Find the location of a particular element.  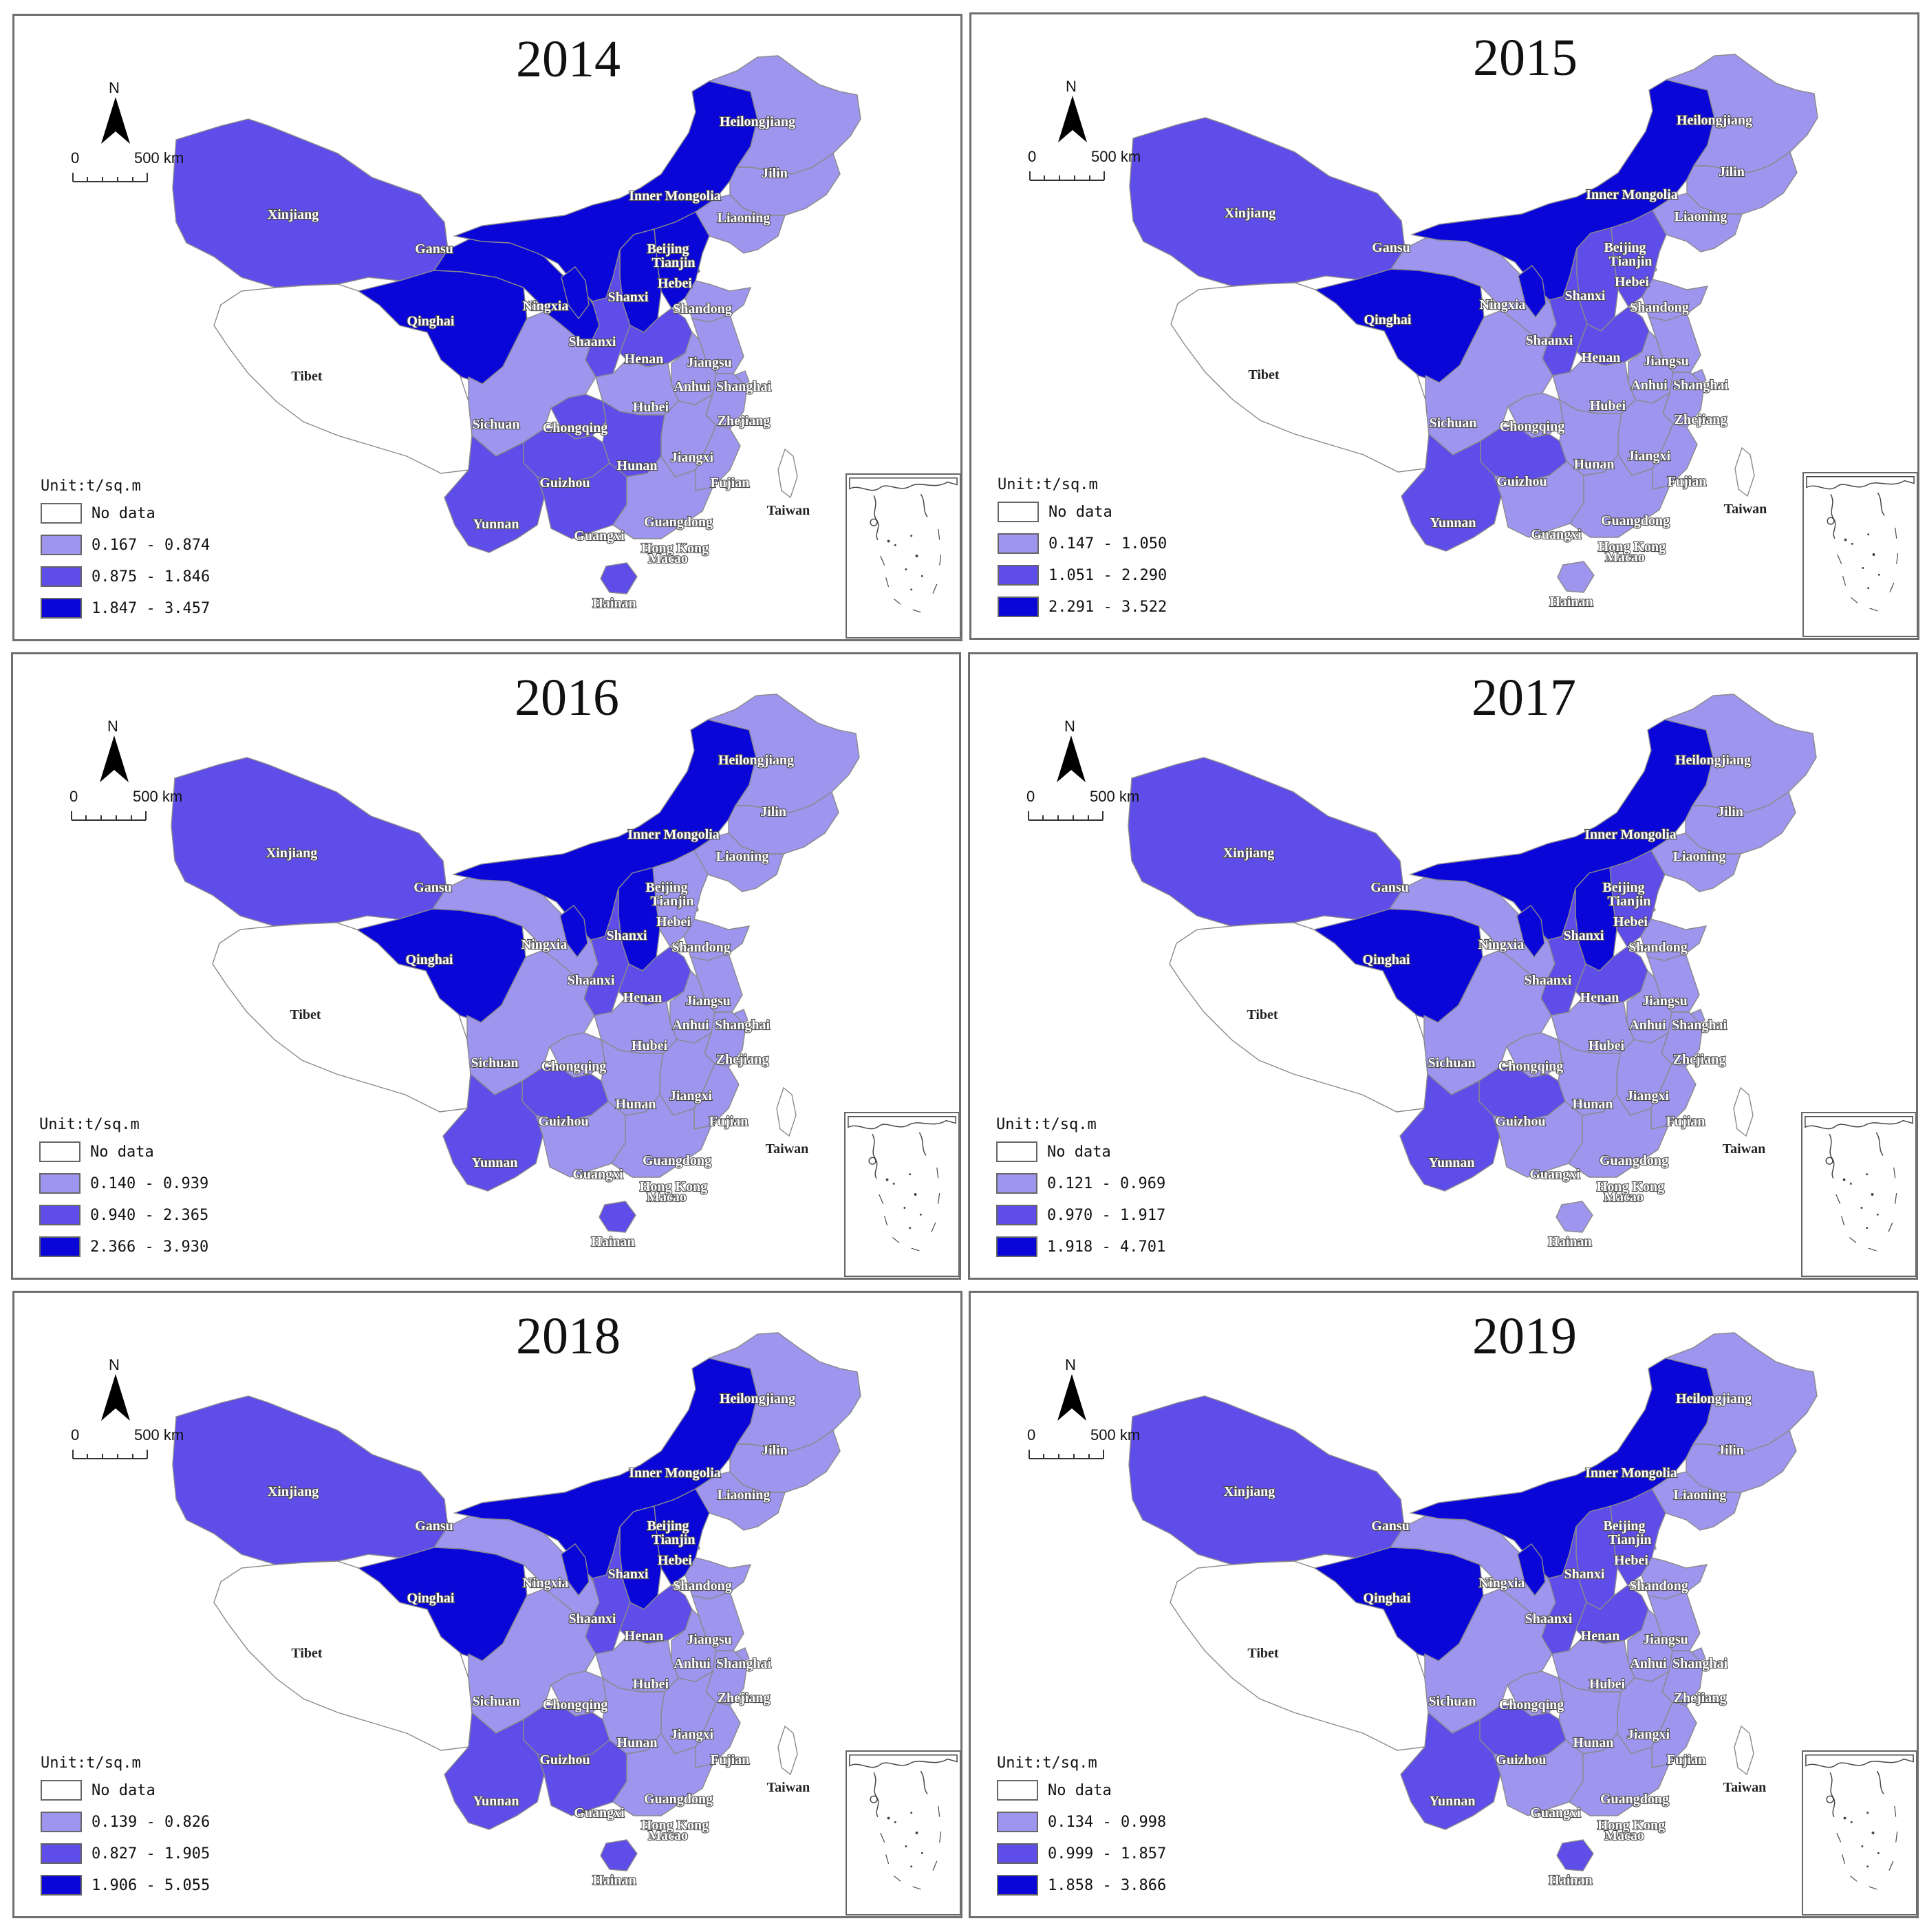

label-jiangxi: Jiangxi is located at coordinates (1648, 1096).